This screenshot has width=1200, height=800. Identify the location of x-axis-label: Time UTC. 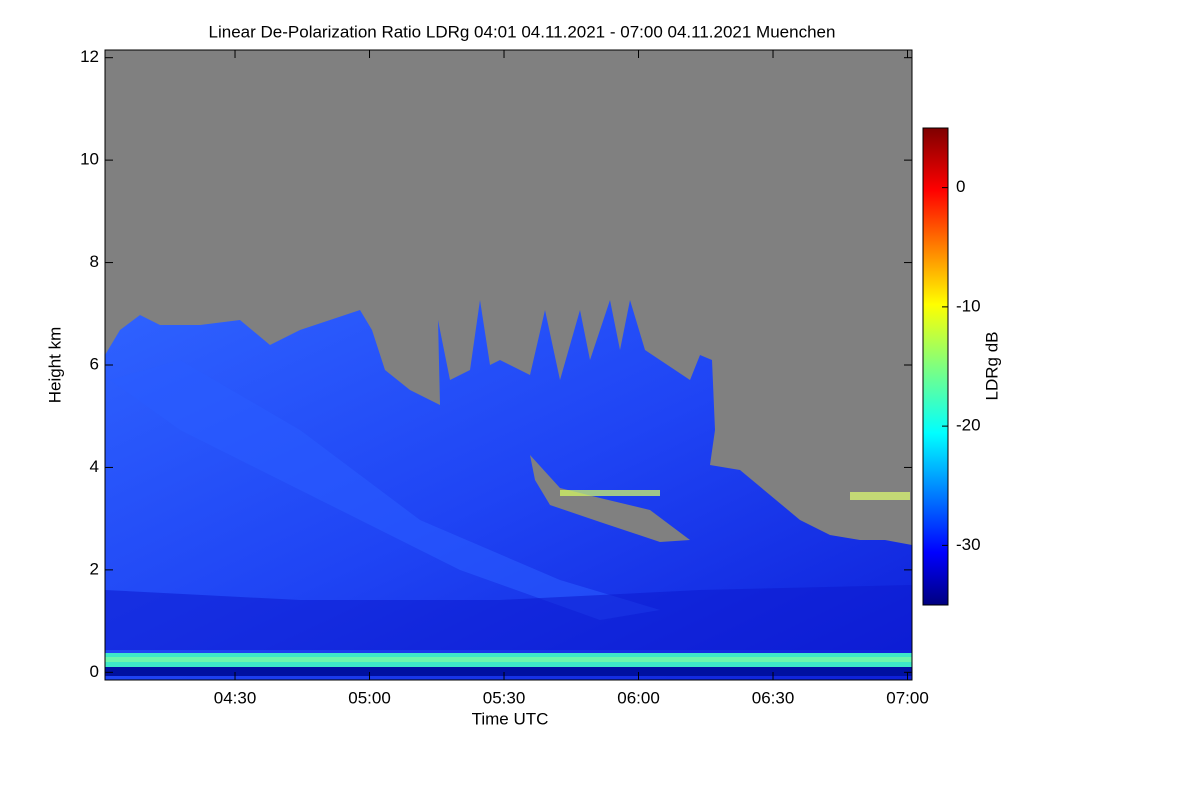
(510, 718).